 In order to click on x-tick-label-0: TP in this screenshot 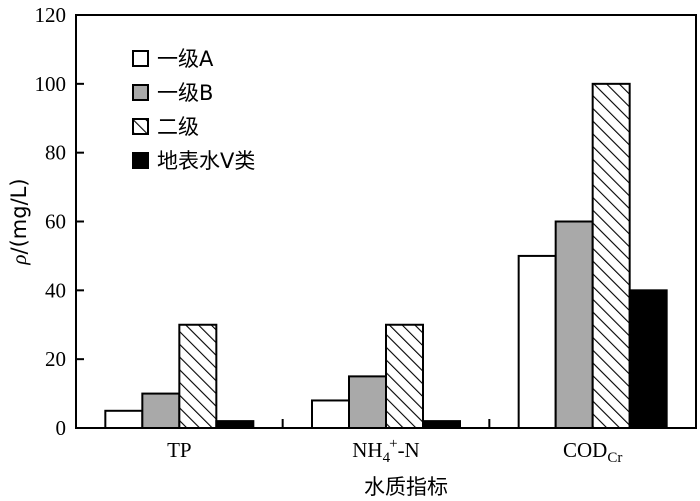, I will do `click(179, 450)`.